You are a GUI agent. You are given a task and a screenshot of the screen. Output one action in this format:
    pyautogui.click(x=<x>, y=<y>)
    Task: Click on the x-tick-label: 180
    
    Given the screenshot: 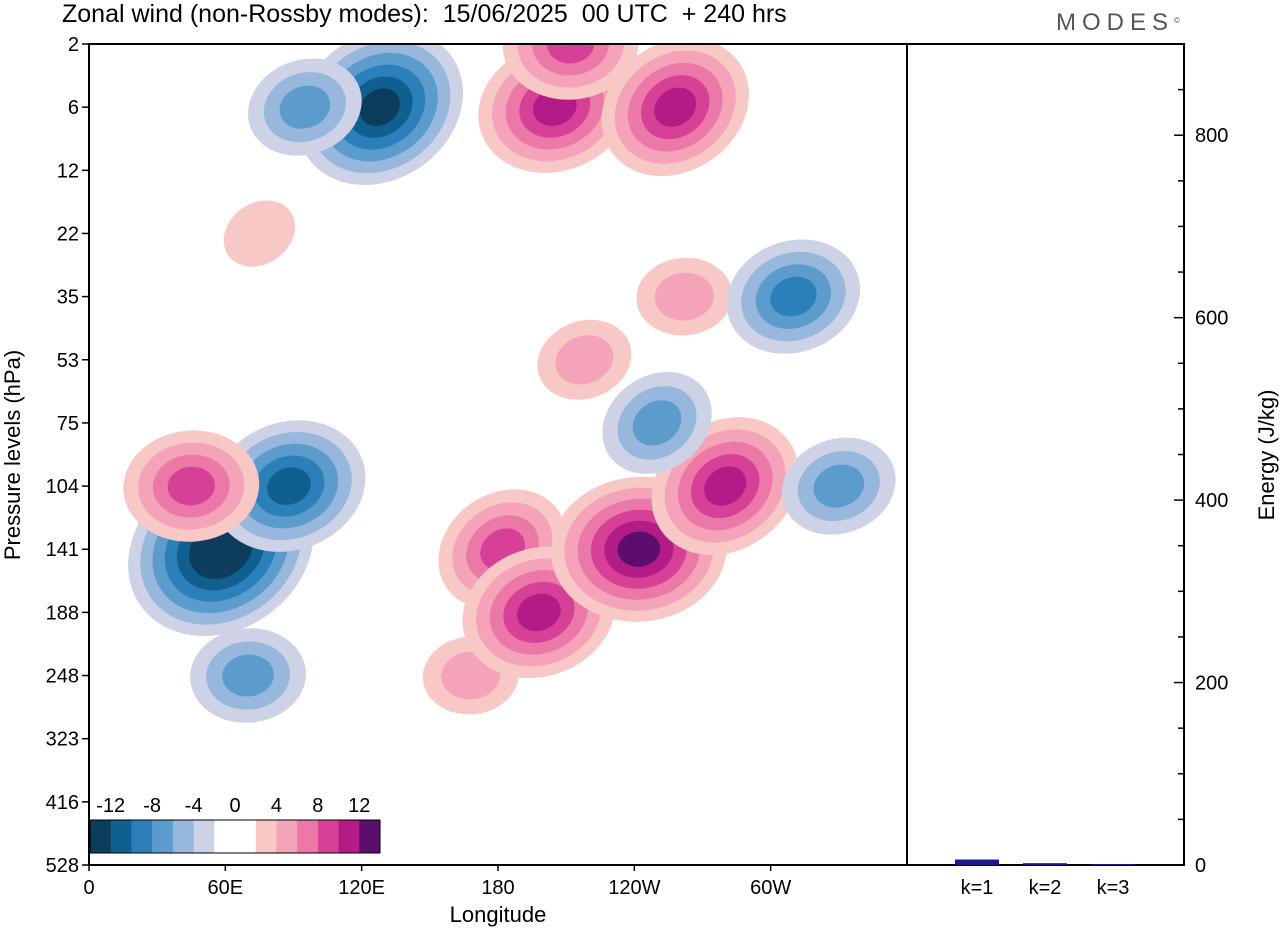 What is the action you would take?
    pyautogui.click(x=497, y=888)
    